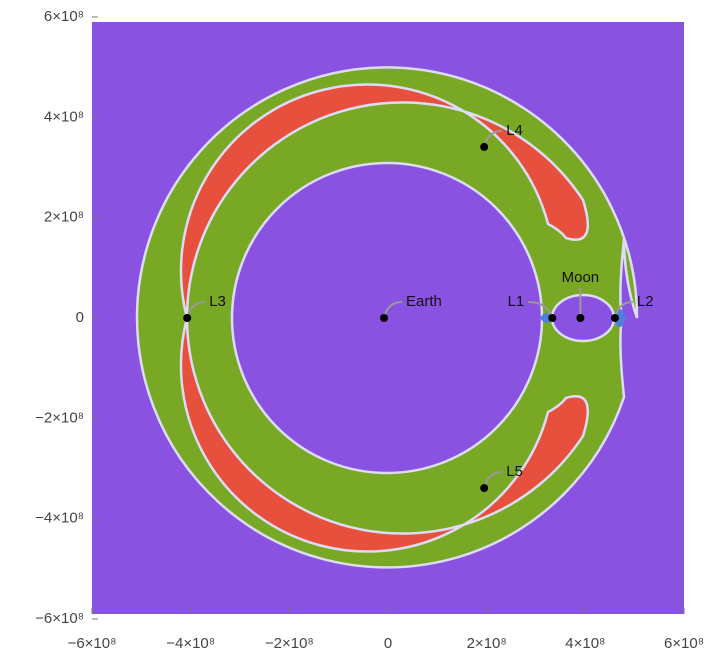 Image resolution: width=720 pixels, height=660 pixels. What do you see at coordinates (80, 317) in the screenshot?
I see `y-tick-label: 0` at bounding box center [80, 317].